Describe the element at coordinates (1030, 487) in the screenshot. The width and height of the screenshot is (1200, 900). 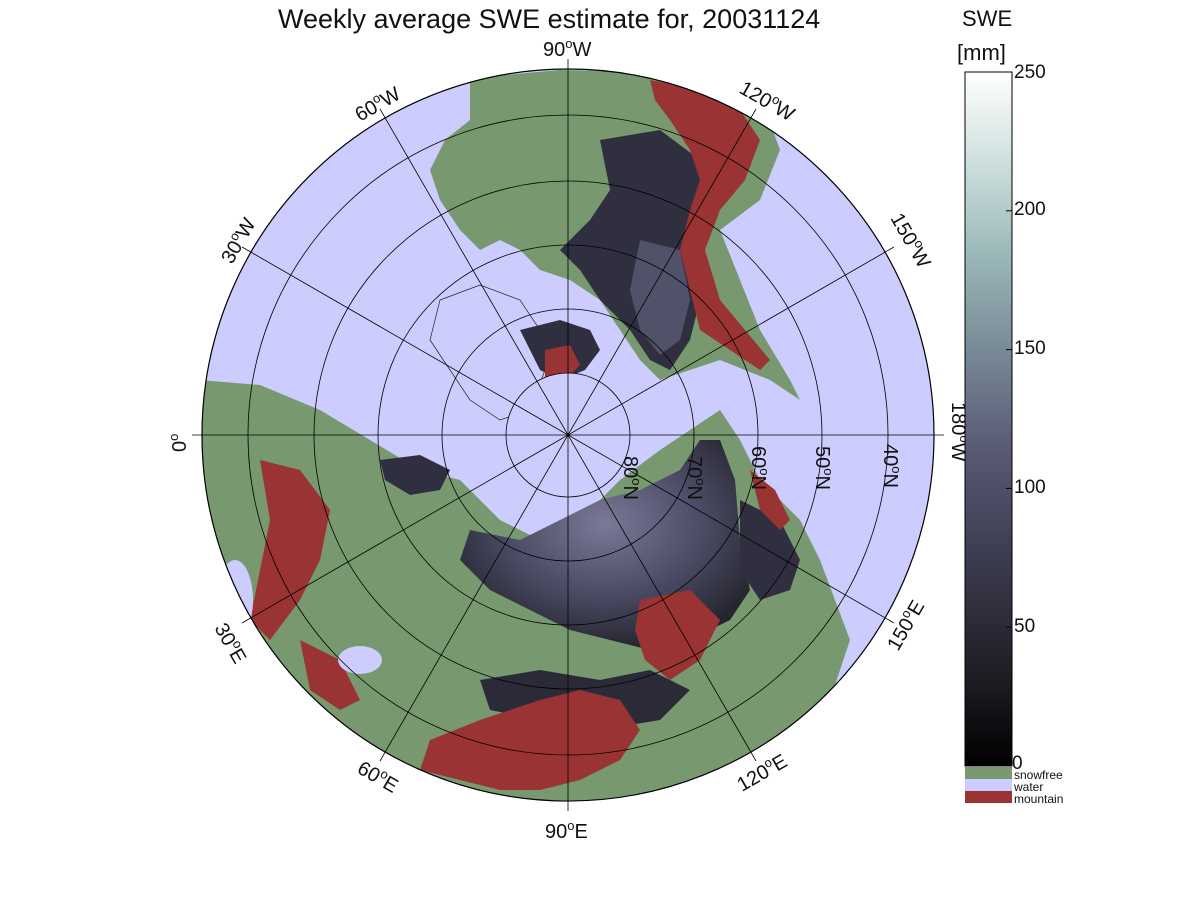
I see `colorbar-label-100: 100` at that location.